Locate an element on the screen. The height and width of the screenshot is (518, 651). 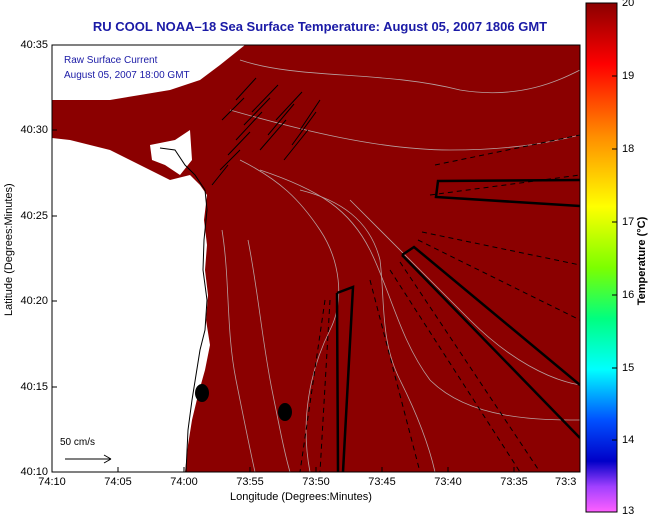
y-tick-label: 40:30 is located at coordinates (34, 130).